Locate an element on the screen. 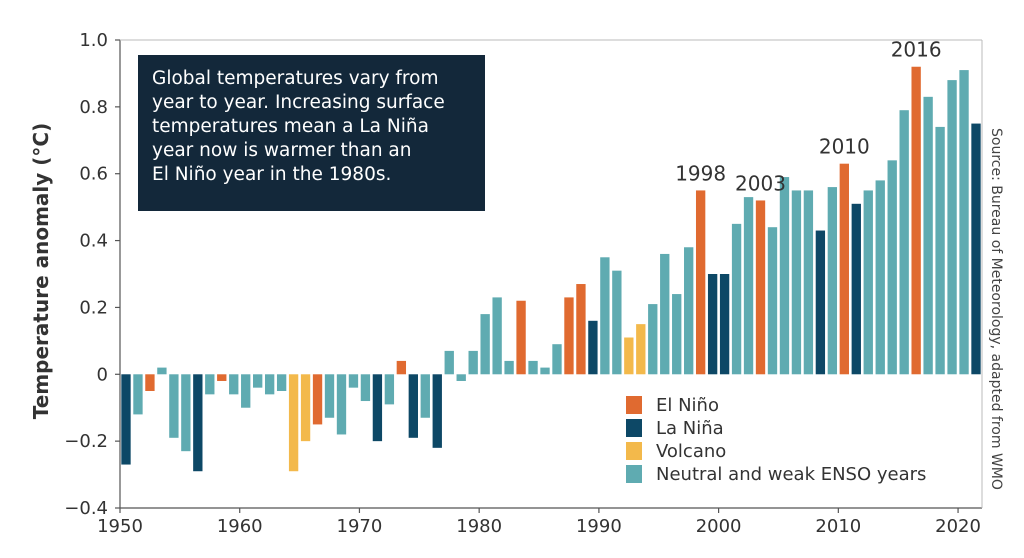  y-tick-label: 0.2 is located at coordinates (93, 307).